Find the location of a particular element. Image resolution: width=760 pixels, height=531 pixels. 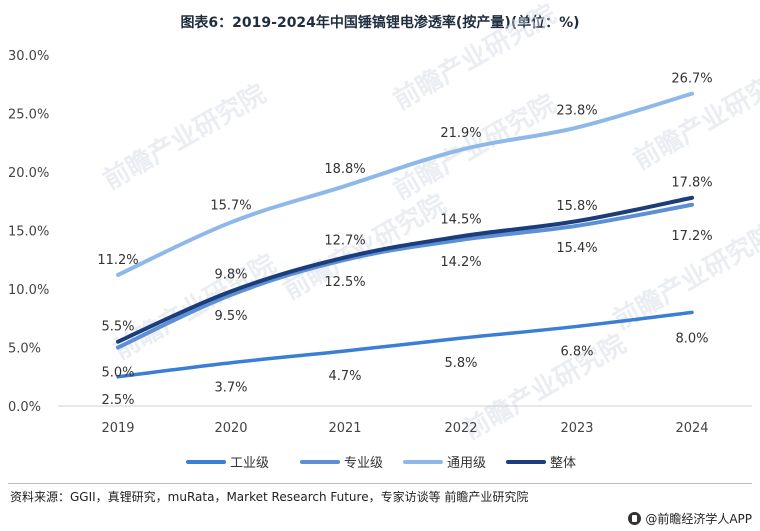

data-label-overall: 14.5% is located at coordinates (460, 219).